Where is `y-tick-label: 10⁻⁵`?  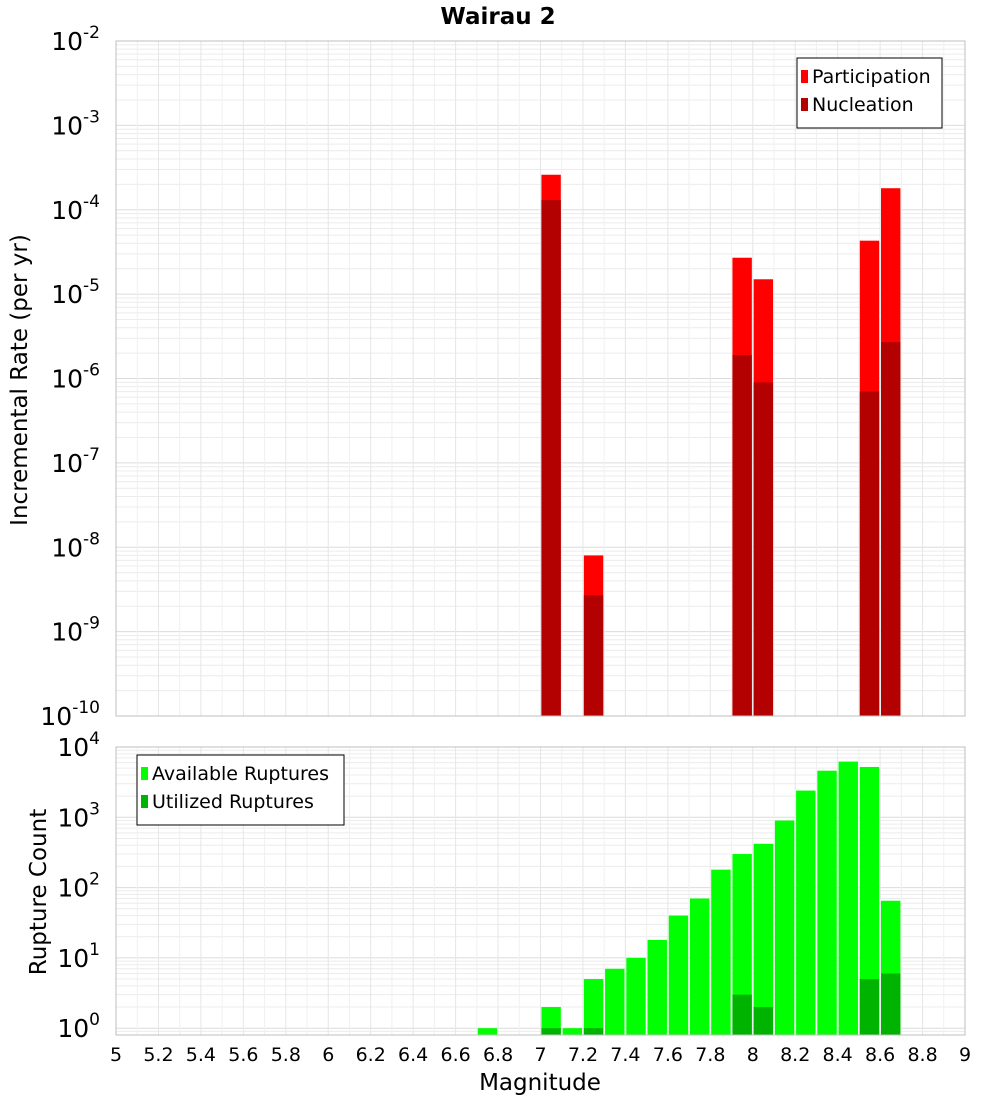
y-tick-label: 10⁻⁵ is located at coordinates (75, 292).